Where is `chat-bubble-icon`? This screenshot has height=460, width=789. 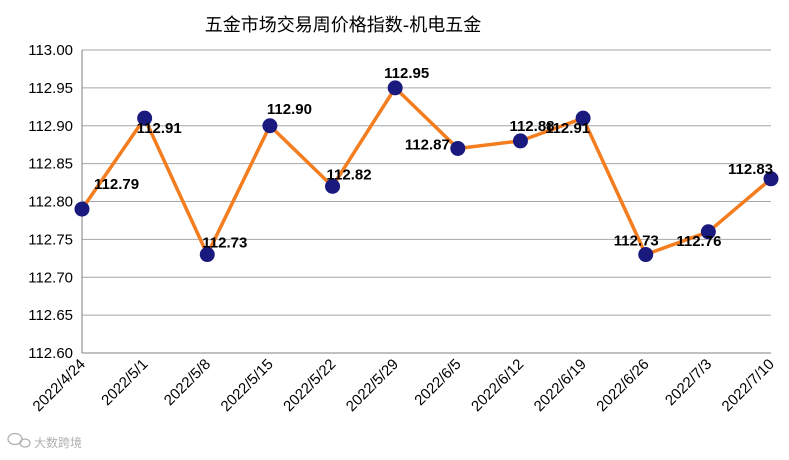
chat-bubble-icon is located at coordinates (19, 440).